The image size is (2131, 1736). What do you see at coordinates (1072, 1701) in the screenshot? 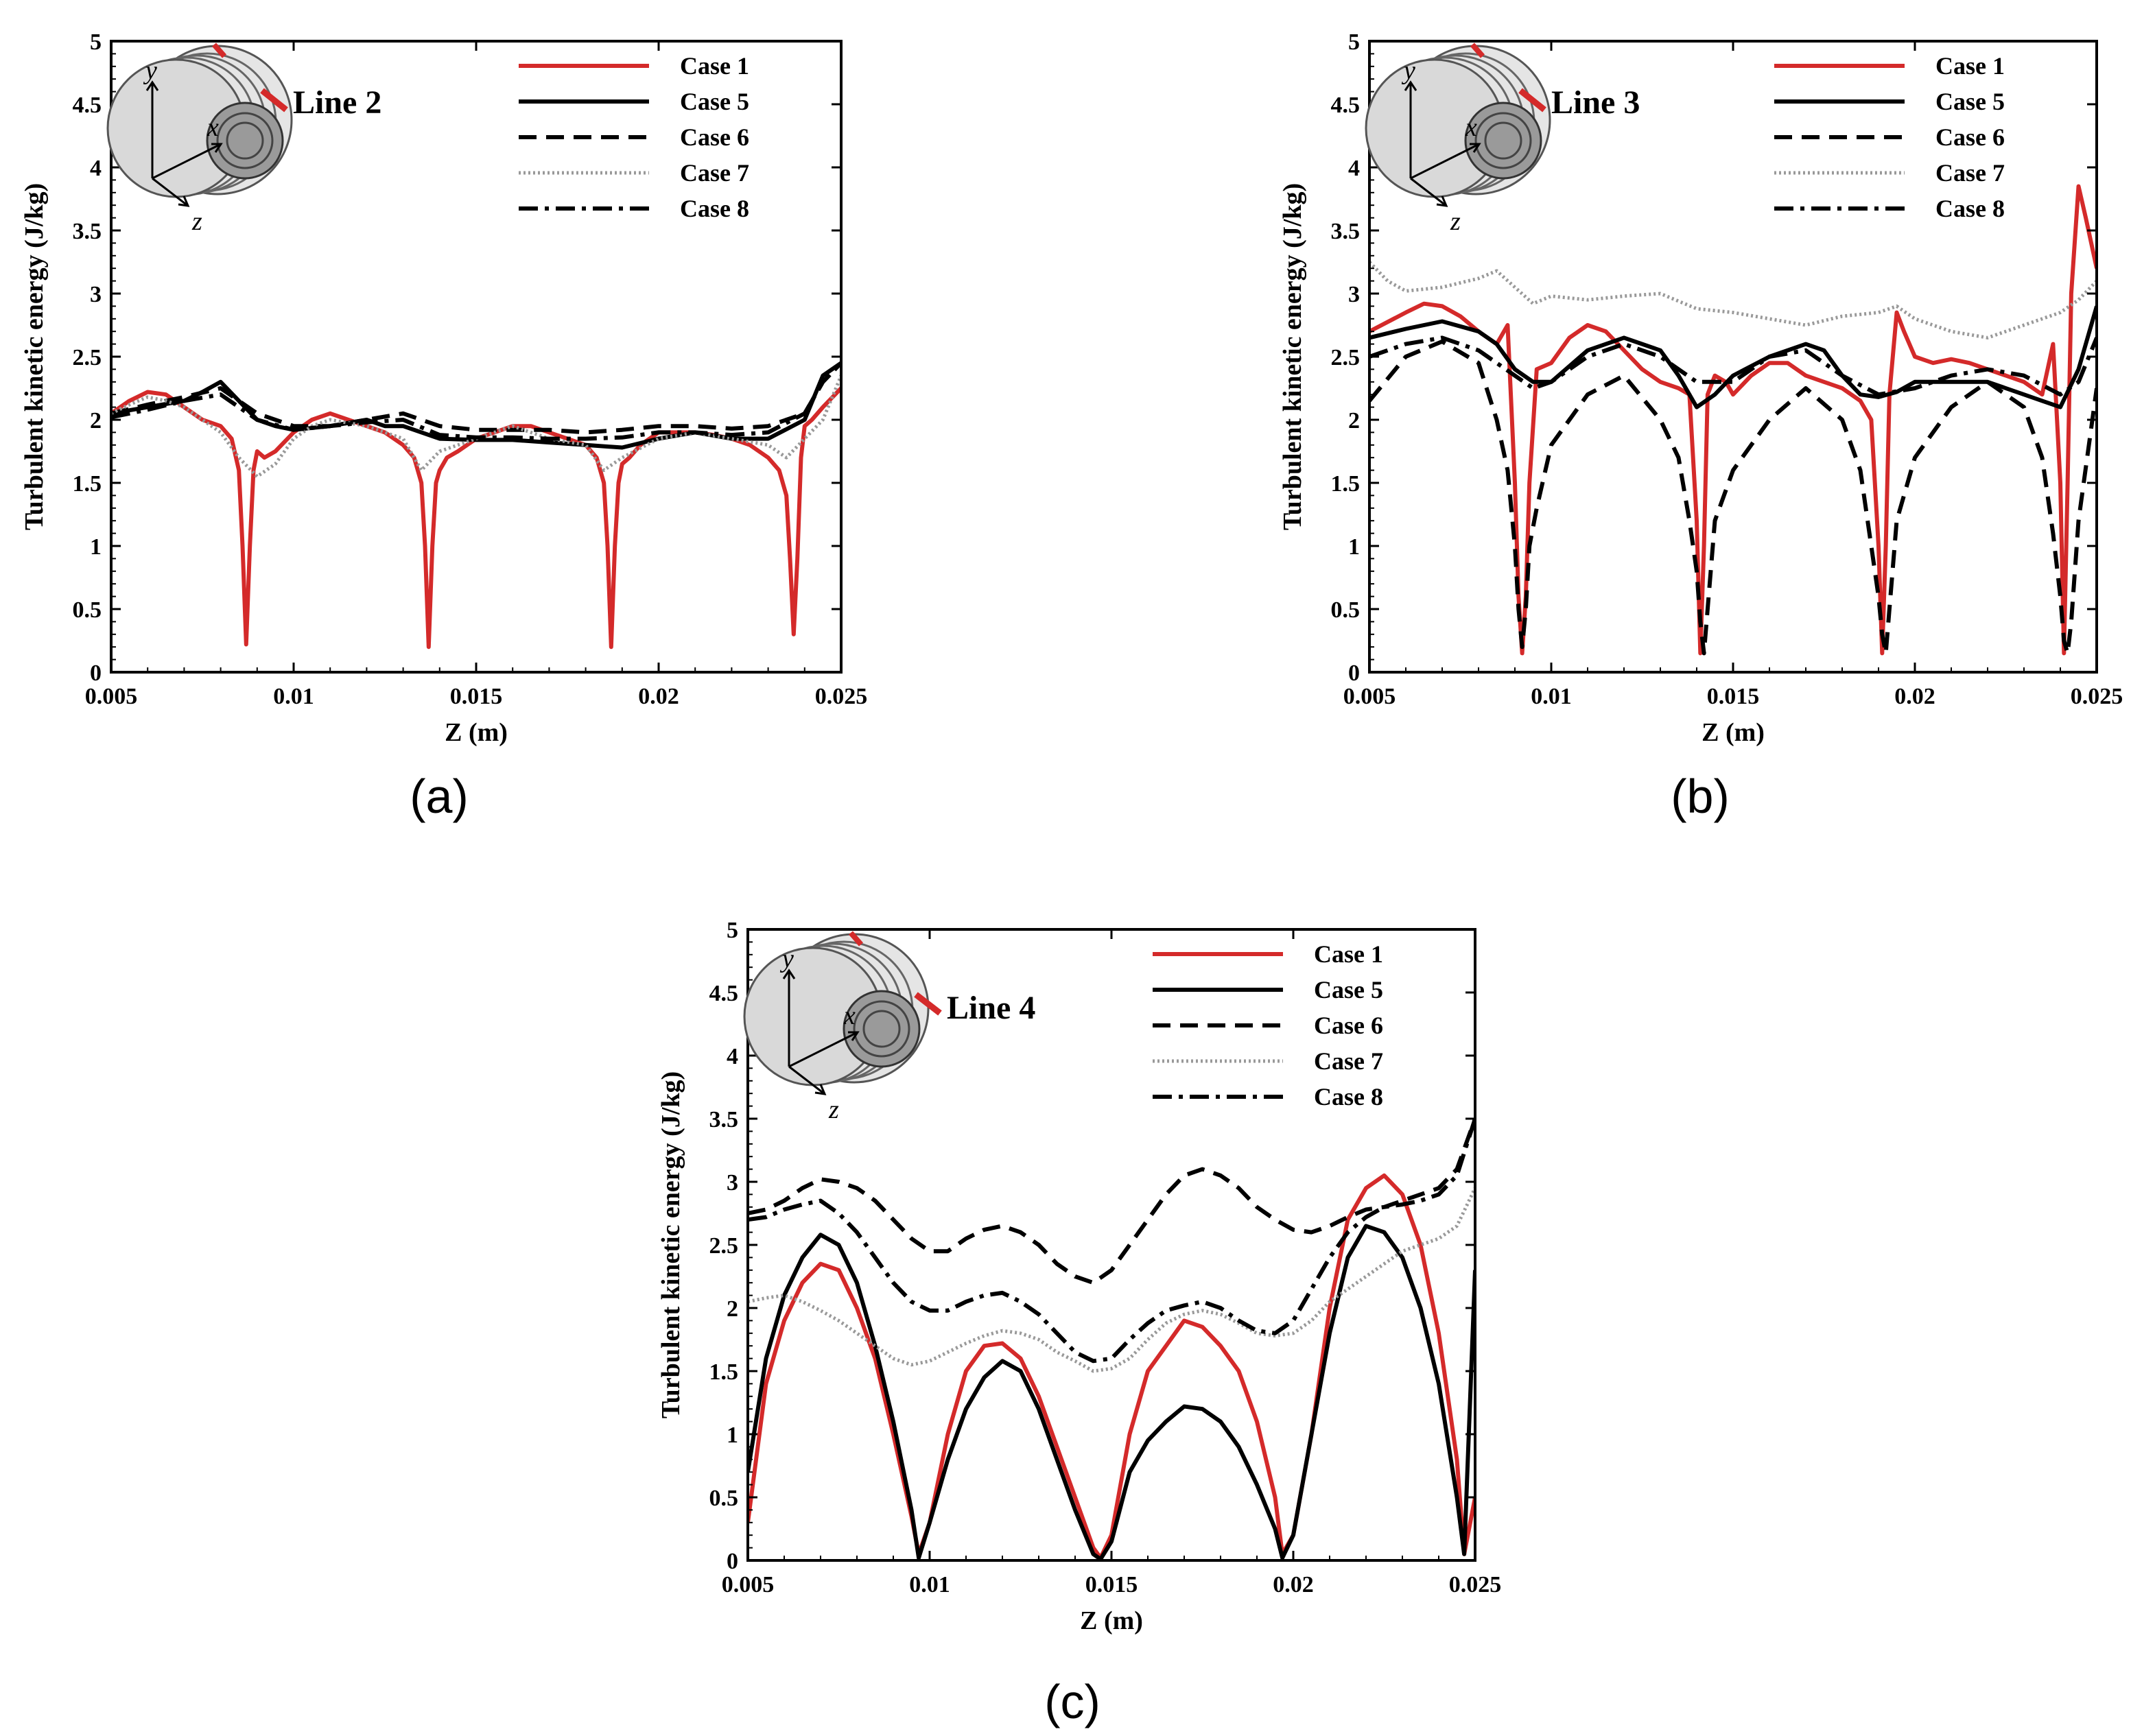
I see `panel-caption: (c)` at bounding box center [1072, 1701].